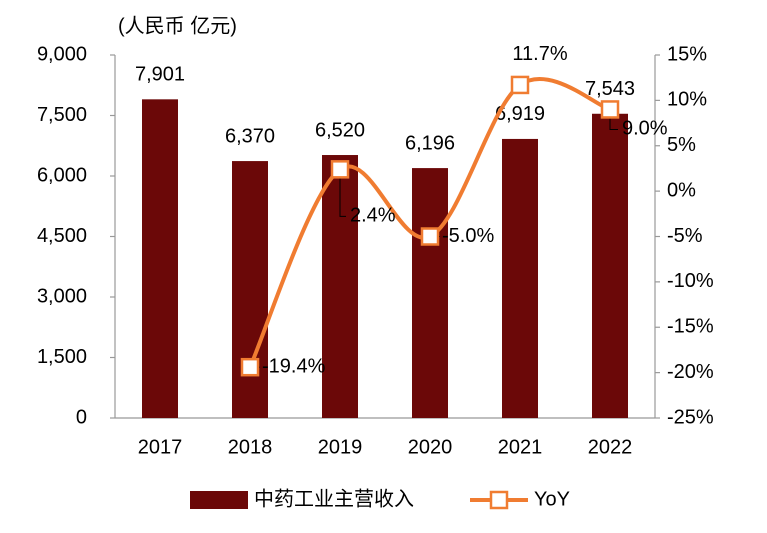  I want to click on y-tick-label: 9,000, so click(62, 54).